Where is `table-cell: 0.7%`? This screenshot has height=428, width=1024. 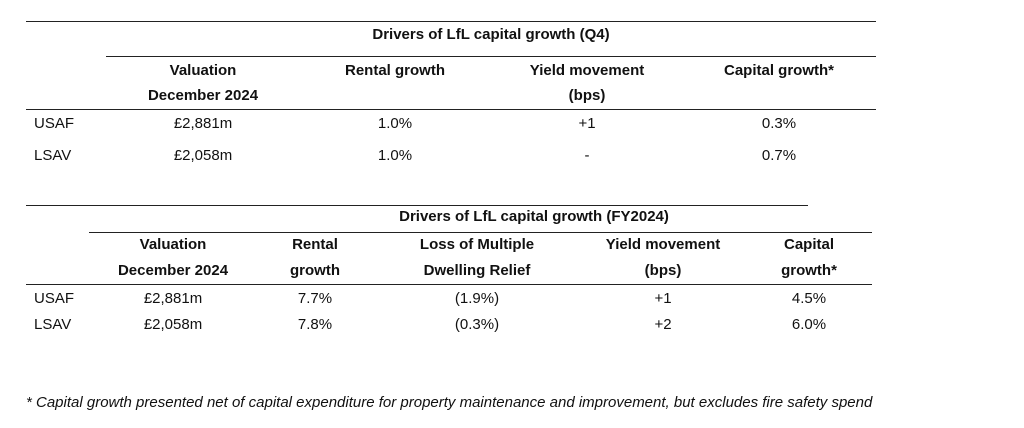
table-cell: 0.7% is located at coordinates (779, 155).